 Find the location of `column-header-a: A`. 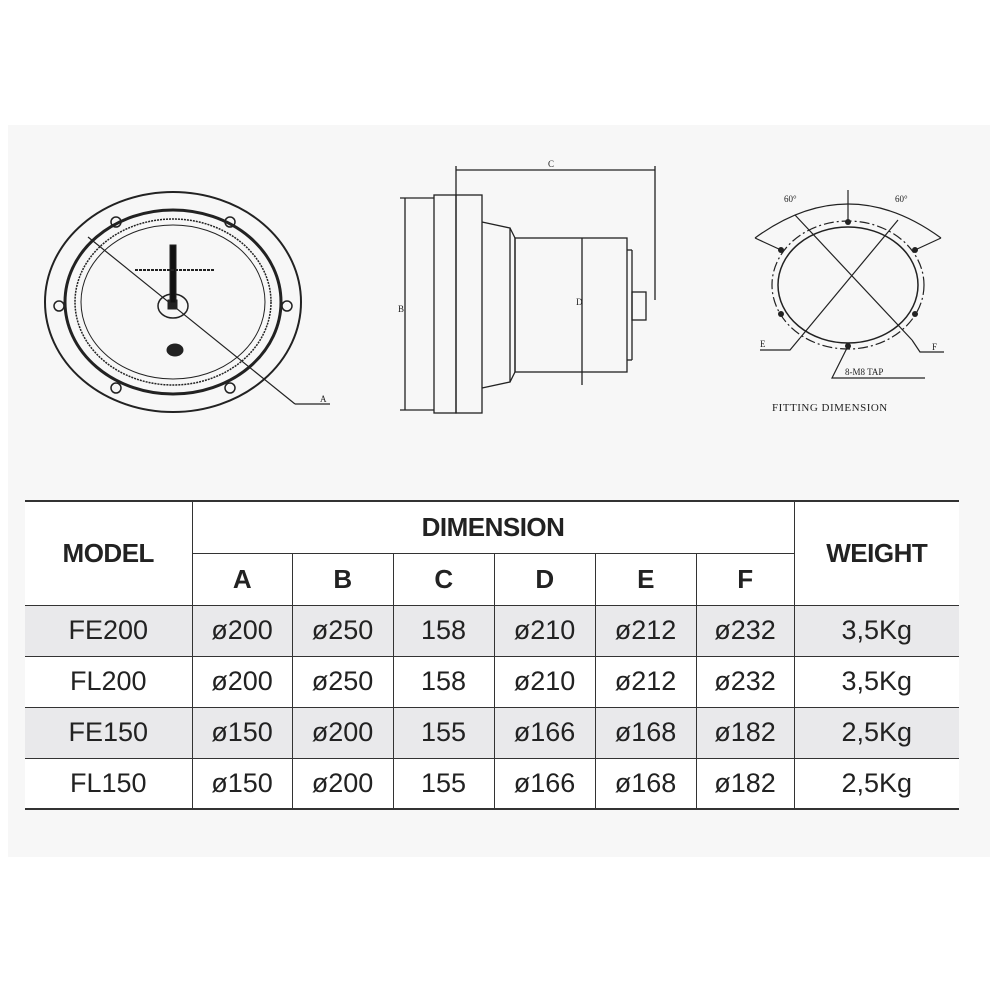

column-header-a: A is located at coordinates (242, 579).